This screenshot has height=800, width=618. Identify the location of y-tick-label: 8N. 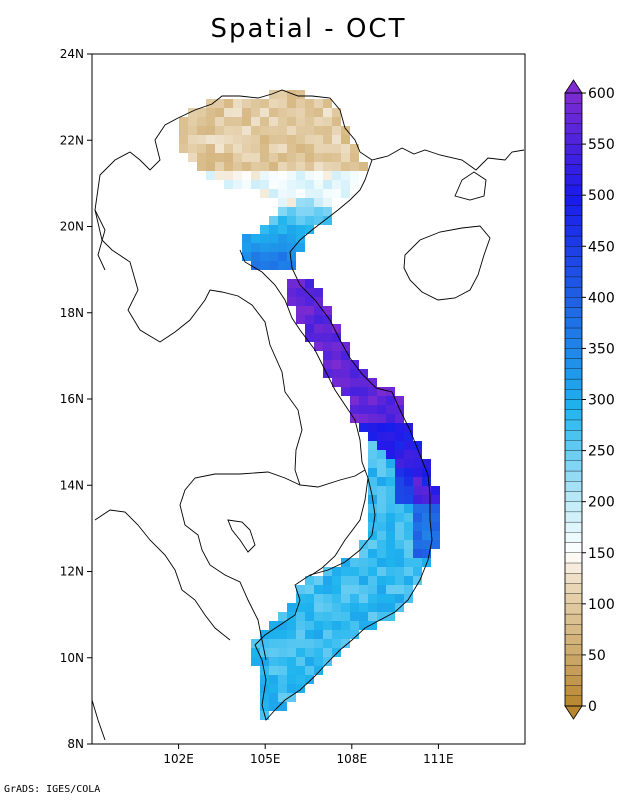
(75, 744).